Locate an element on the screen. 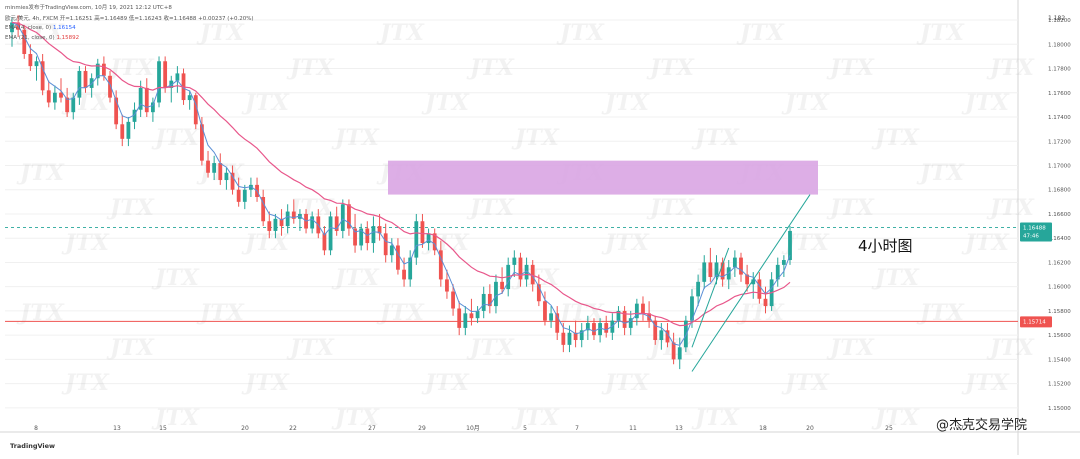 This screenshot has width=1080, height=459. x-axis: 8 13 15 20 22 27 29 10月 5 7 11 13 18 20 25 27 is located at coordinates (499, 428).